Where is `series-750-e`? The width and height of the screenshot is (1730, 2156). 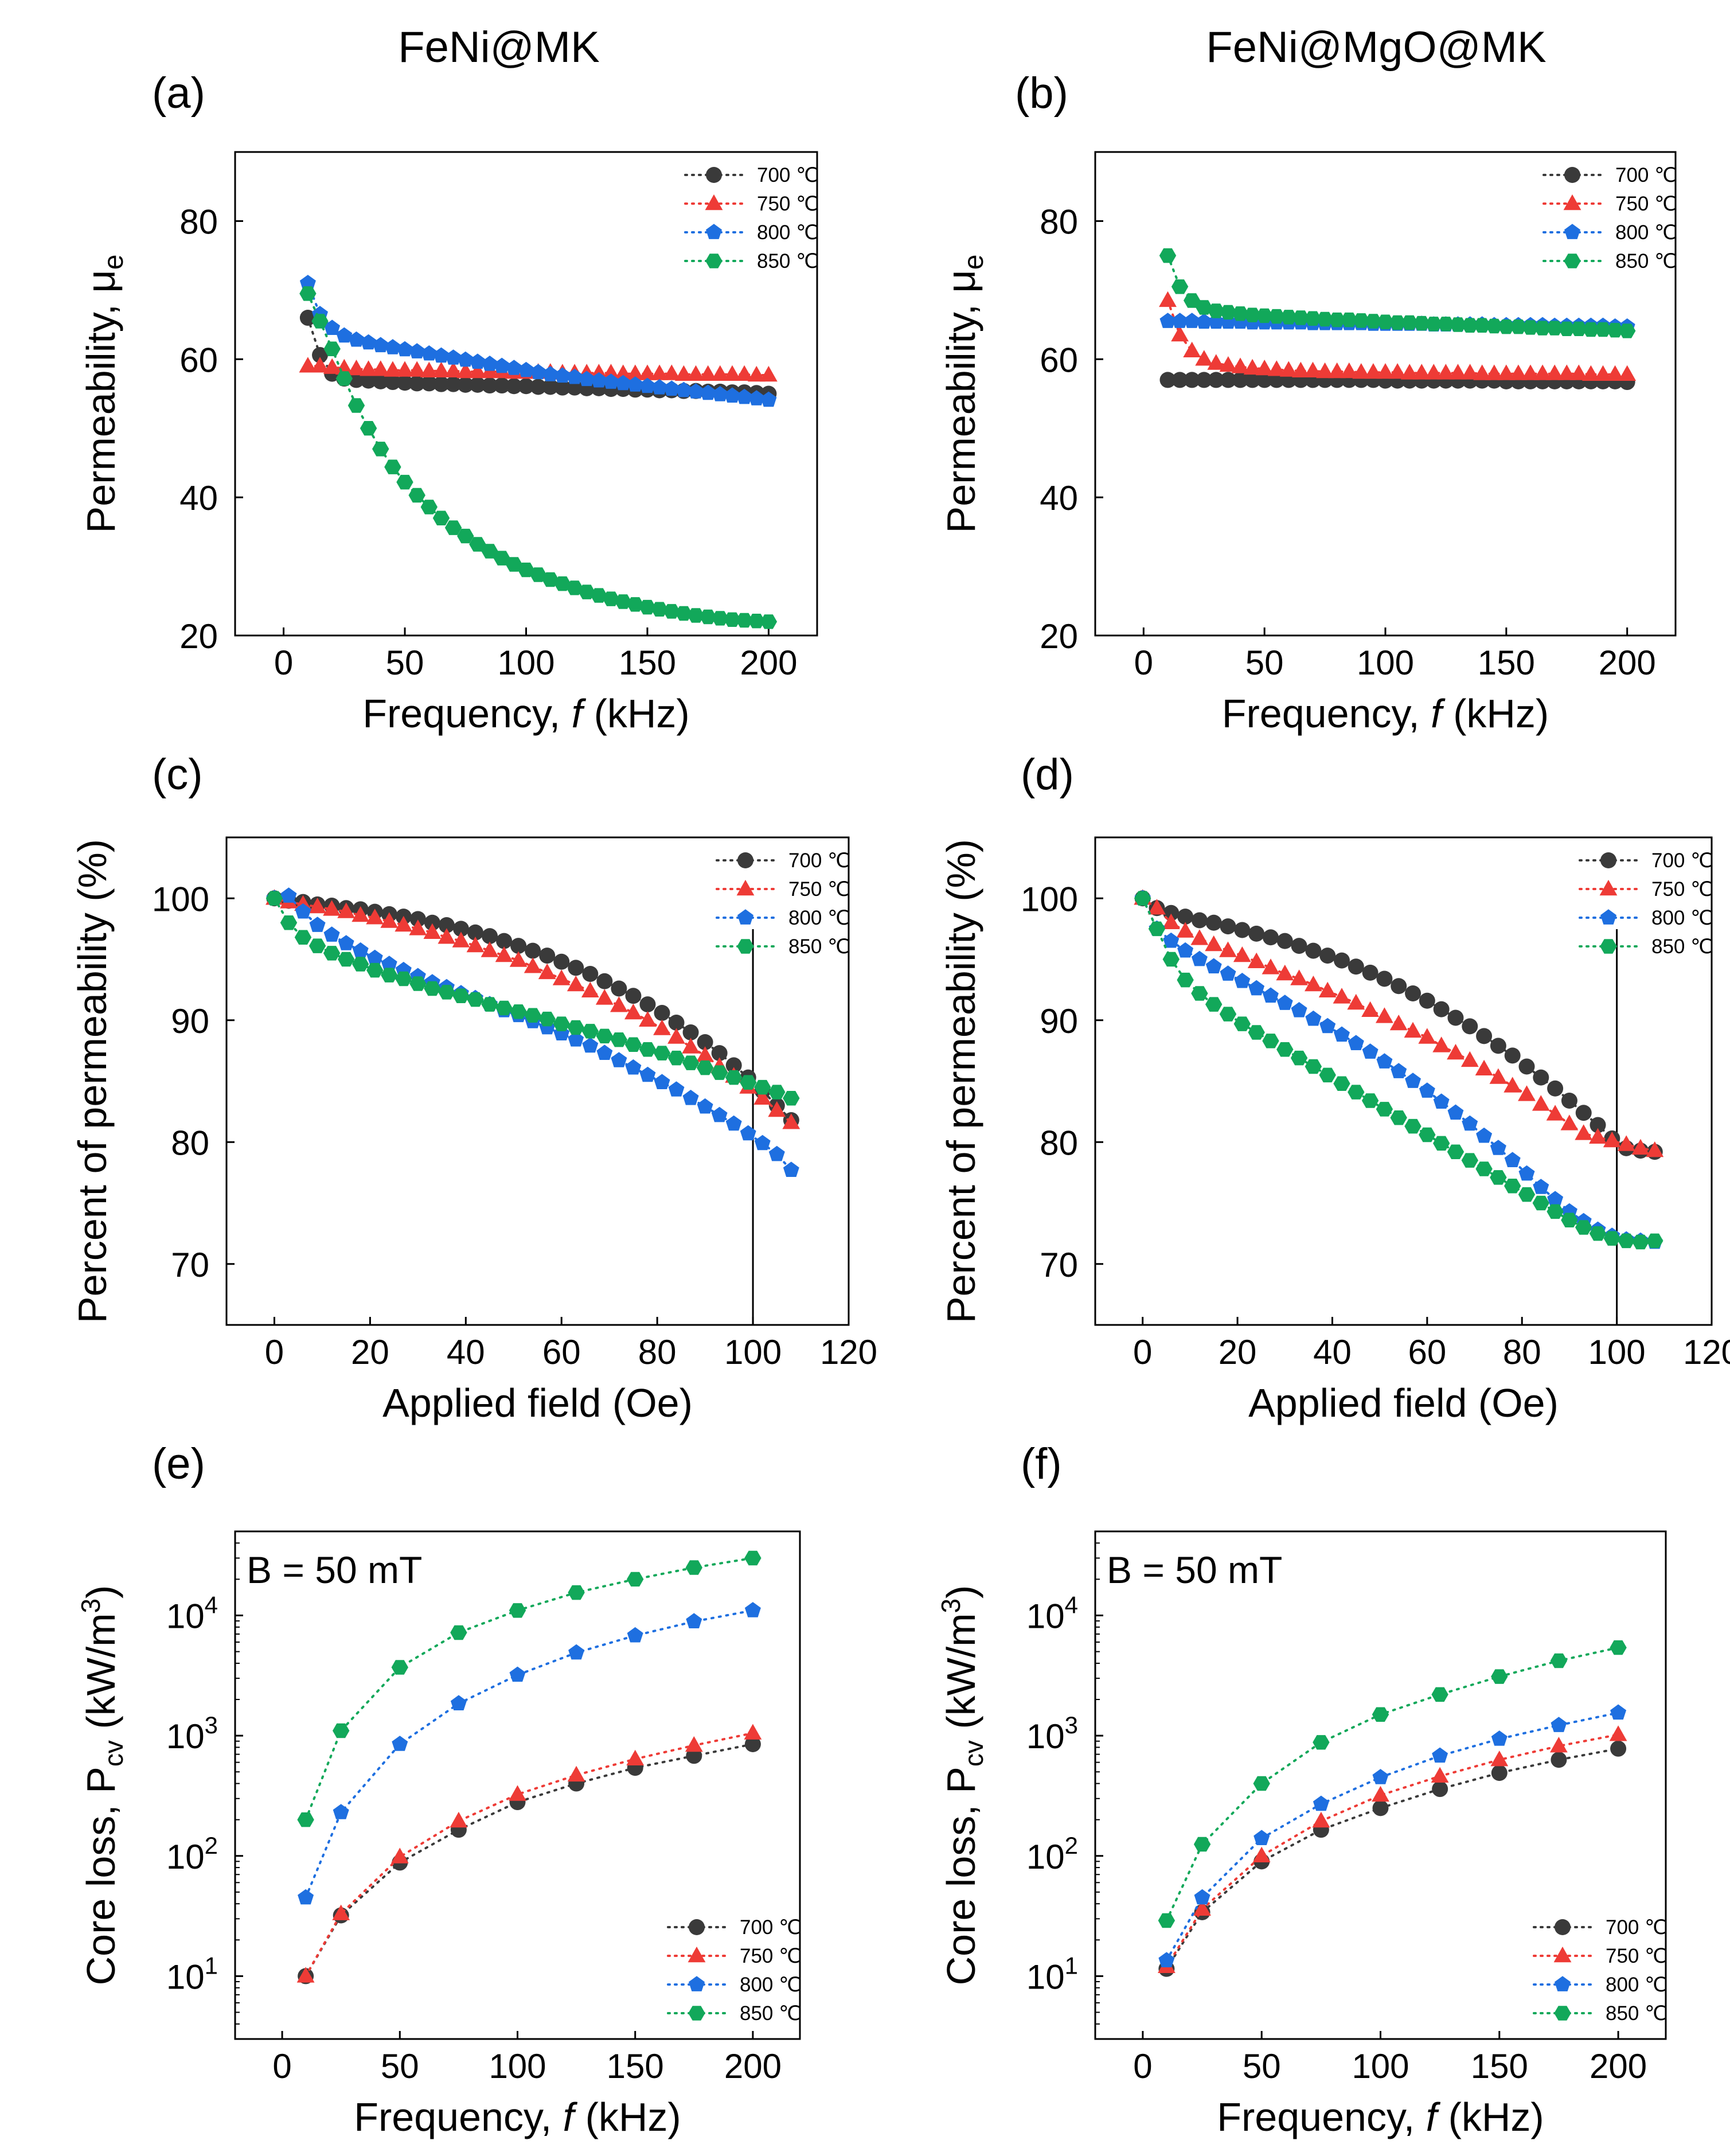
series-750-e is located at coordinates (529, 1853).